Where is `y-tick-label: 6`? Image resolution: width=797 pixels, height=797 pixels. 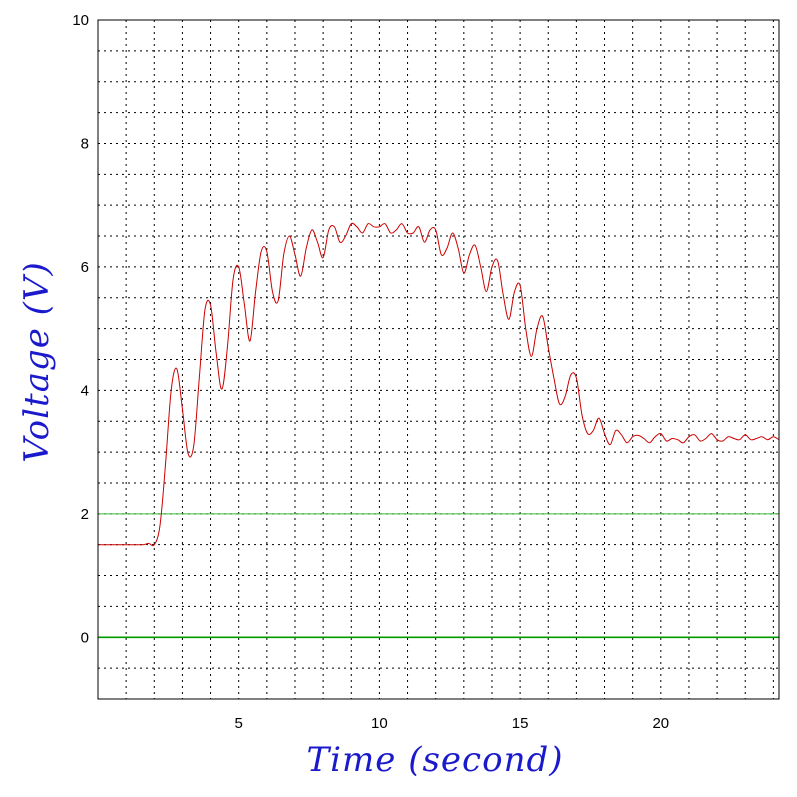
y-tick-label: 6 is located at coordinates (85, 267).